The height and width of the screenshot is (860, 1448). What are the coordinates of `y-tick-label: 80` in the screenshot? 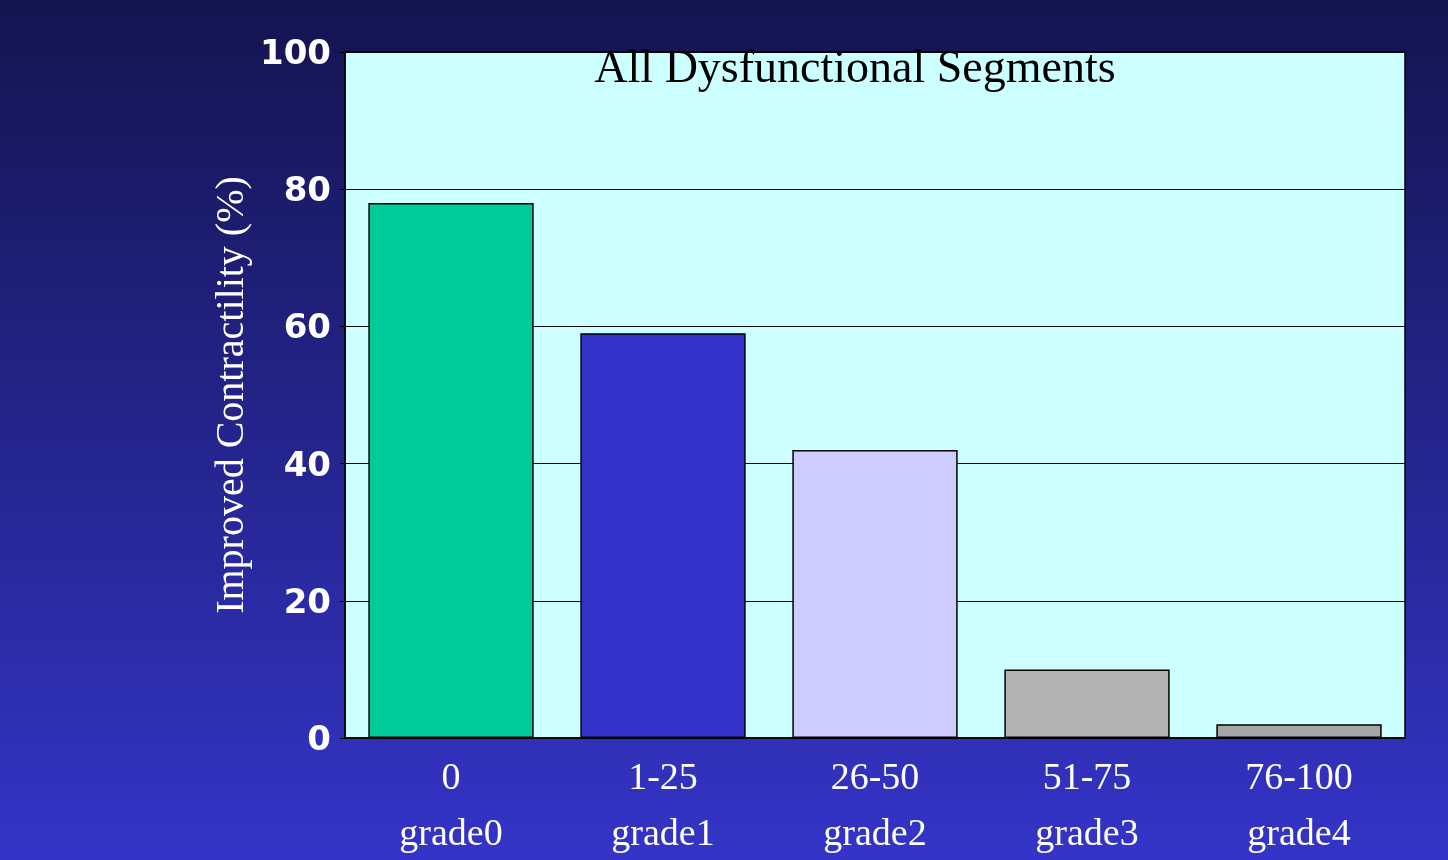 It's located at (307, 189).